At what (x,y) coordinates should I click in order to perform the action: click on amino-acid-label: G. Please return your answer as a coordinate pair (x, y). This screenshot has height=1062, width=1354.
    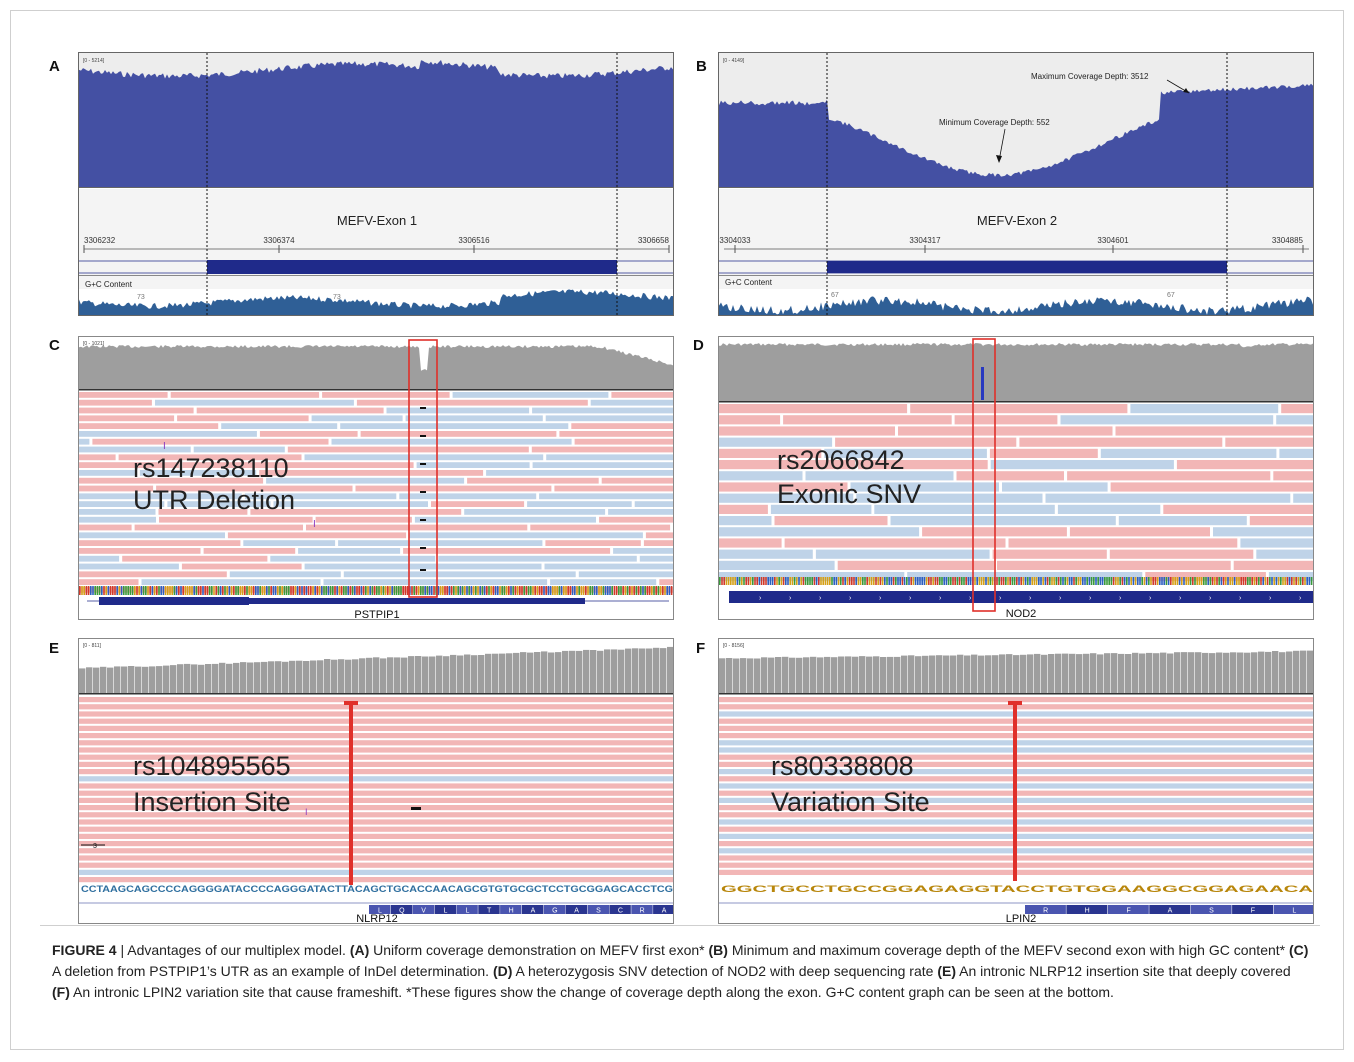
    Looking at the image, I should click on (554, 911).